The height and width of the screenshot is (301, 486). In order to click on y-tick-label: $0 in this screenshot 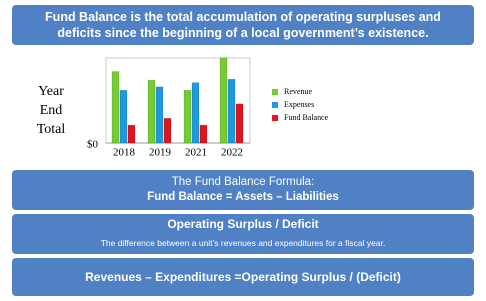, I will do `click(93, 145)`.